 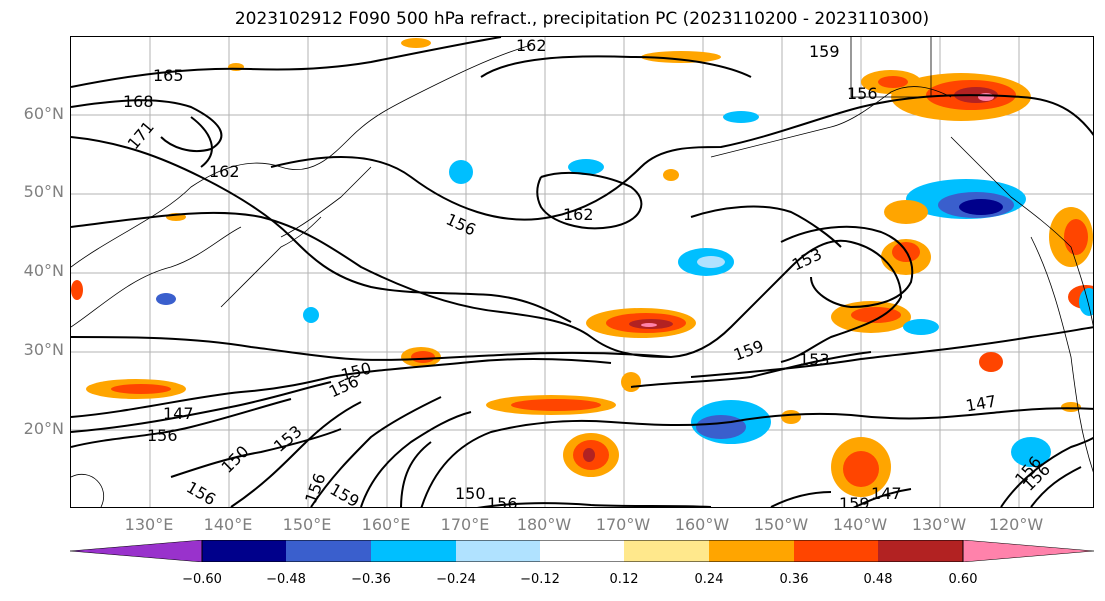 What do you see at coordinates (544, 524) in the screenshot?
I see `lon-label-180w: 180°W` at bounding box center [544, 524].